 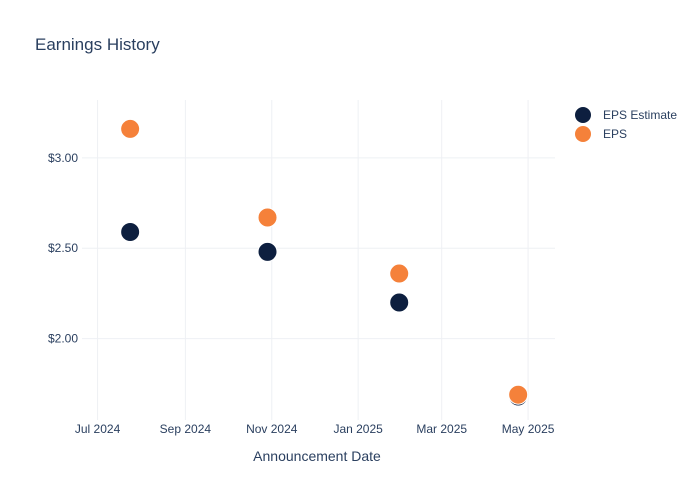 What do you see at coordinates (63, 339) in the screenshot?
I see `y-tick-label: $2.00` at bounding box center [63, 339].